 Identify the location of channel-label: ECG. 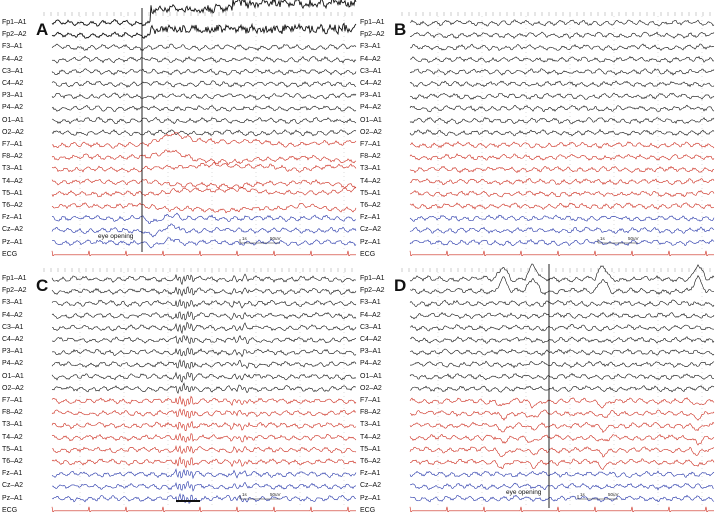
(10, 509).